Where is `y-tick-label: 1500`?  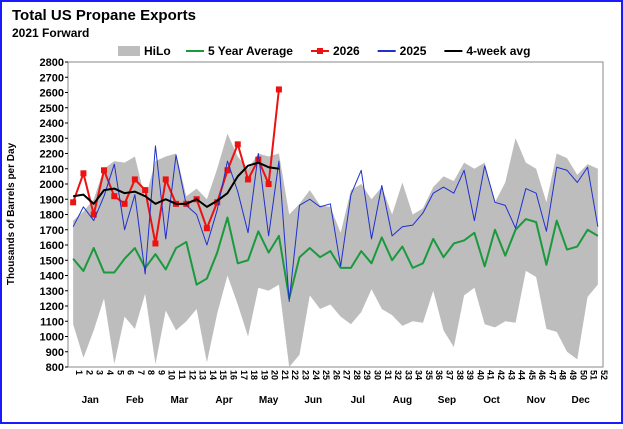 y-tick-label: 1500 is located at coordinates (52, 261).